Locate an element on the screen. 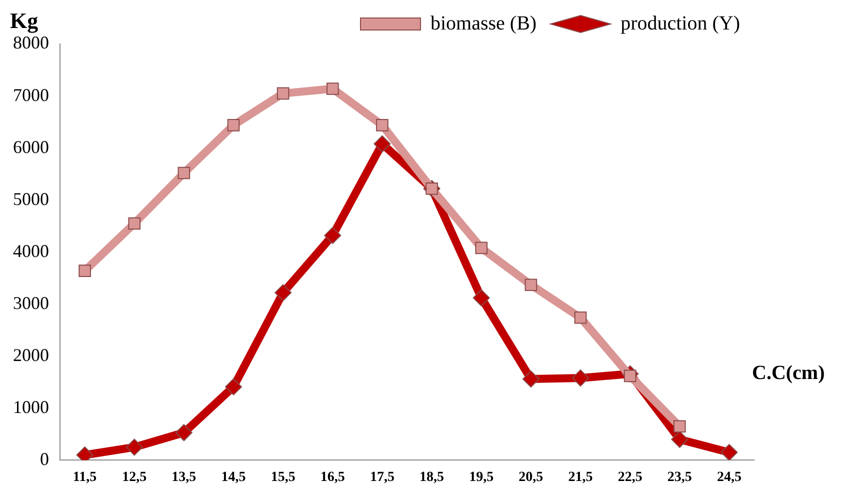  x-tick-label: 13,5 is located at coordinates (184, 478).